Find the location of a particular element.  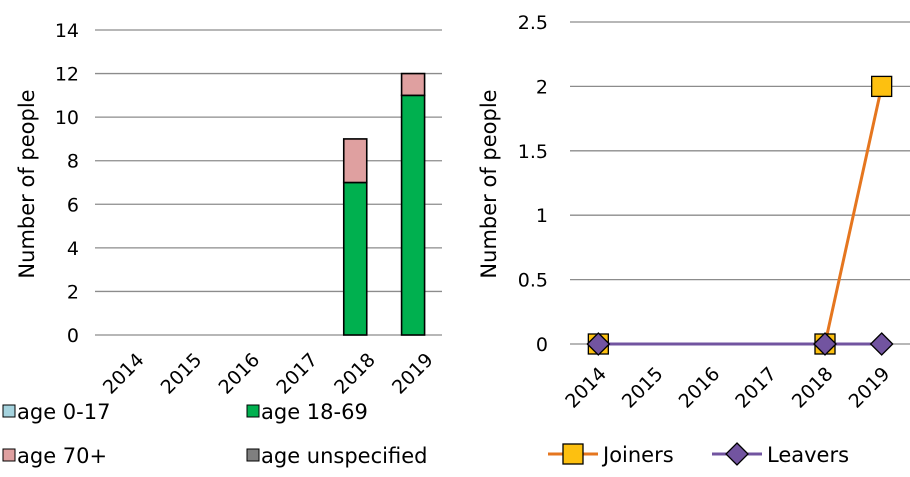

left-x-tick-label: 2019 is located at coordinates (413, 374).